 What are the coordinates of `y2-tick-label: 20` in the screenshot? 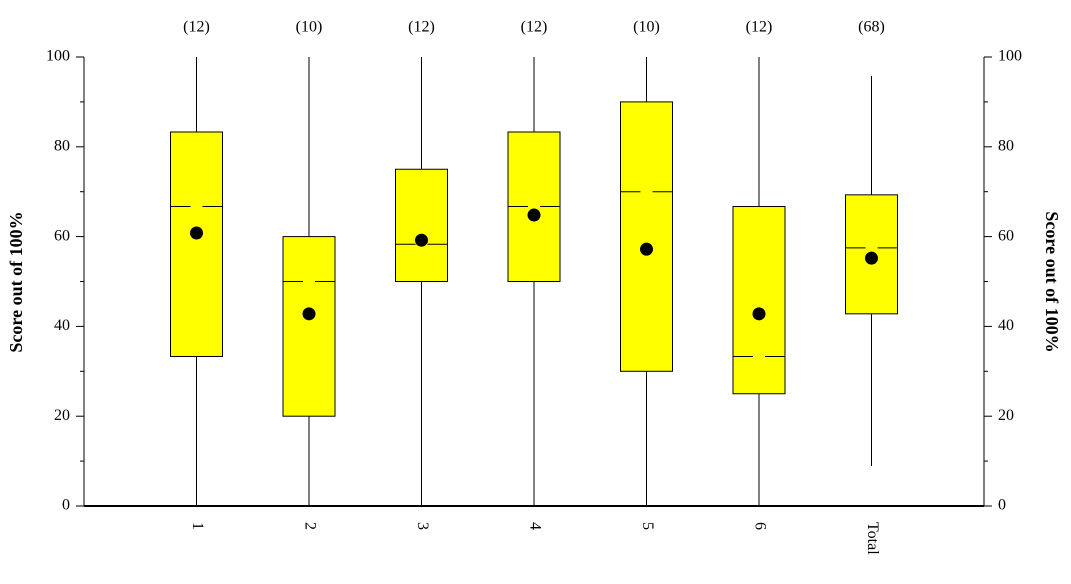 It's located at (1006, 415).